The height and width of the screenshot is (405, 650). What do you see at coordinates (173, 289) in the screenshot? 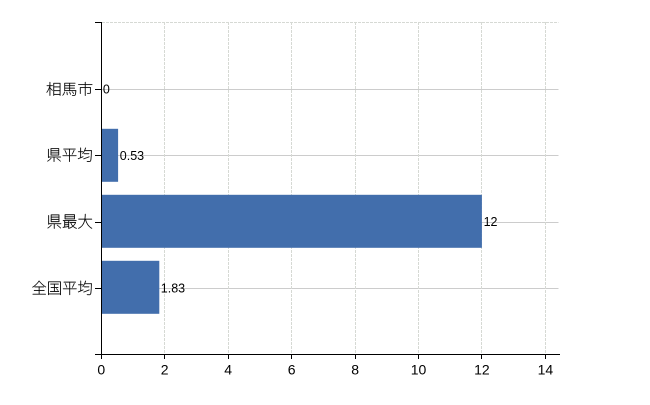
I see `svg-text: 1.83` at bounding box center [173, 289].